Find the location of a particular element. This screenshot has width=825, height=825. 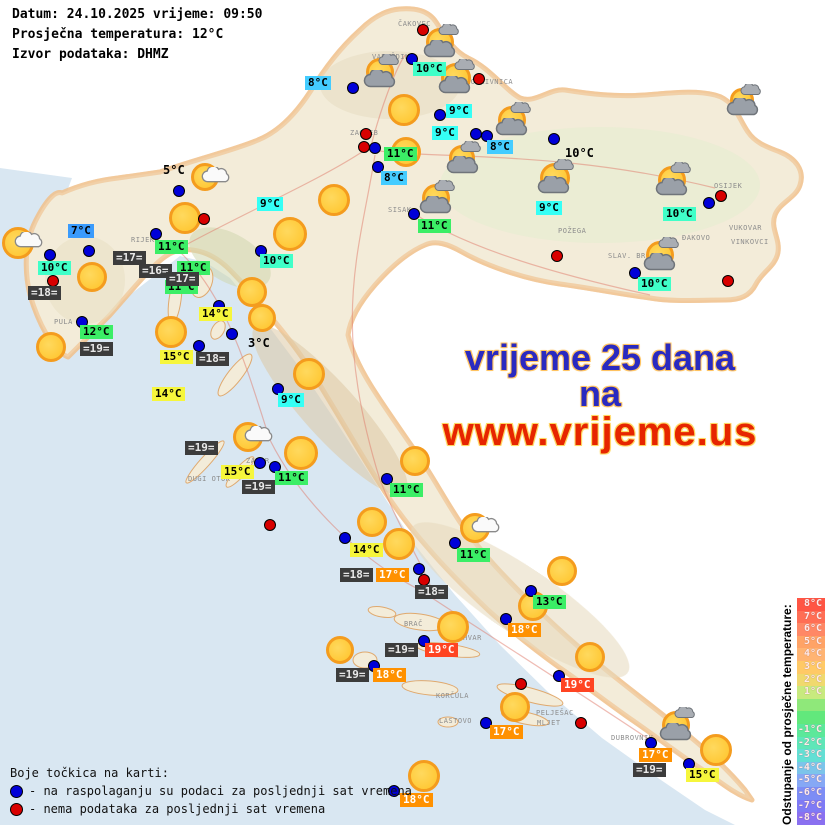

temp-label: 5°C is located at coordinates (174, 170).